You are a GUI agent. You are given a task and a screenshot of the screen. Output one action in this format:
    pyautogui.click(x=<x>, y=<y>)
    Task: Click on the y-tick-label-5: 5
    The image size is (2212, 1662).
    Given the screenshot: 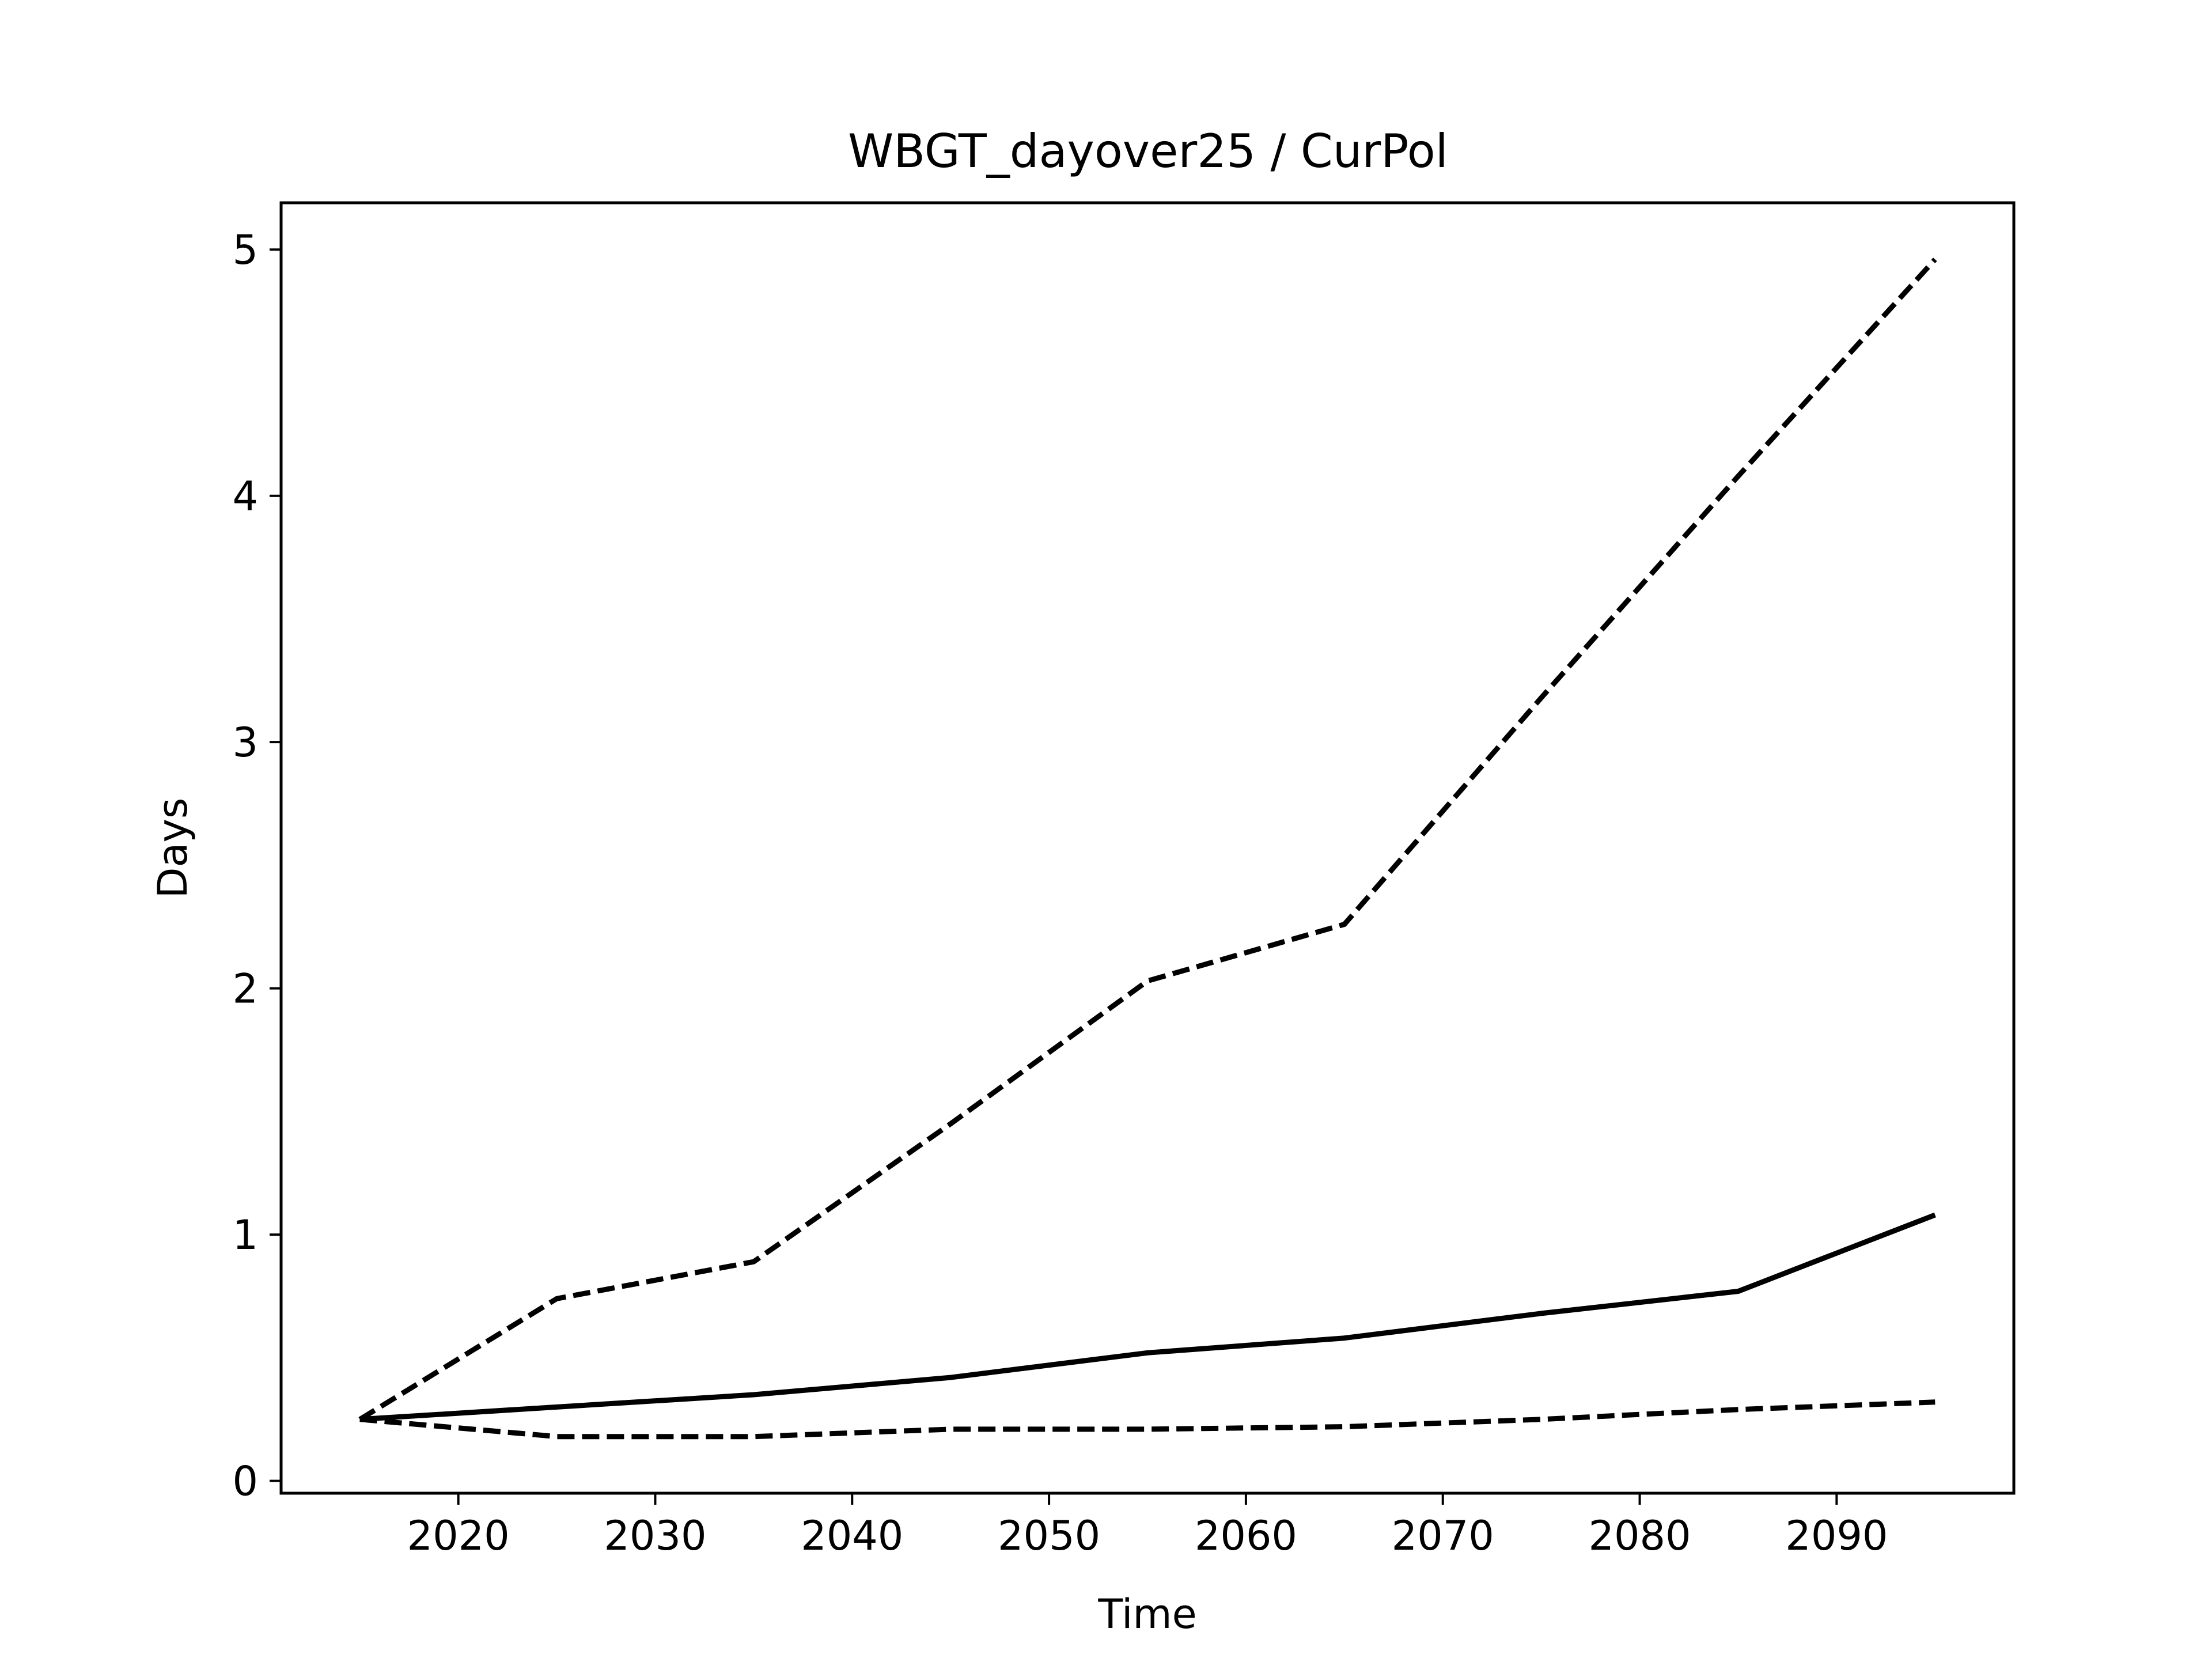 What is the action you would take?
    pyautogui.click(x=245, y=250)
    